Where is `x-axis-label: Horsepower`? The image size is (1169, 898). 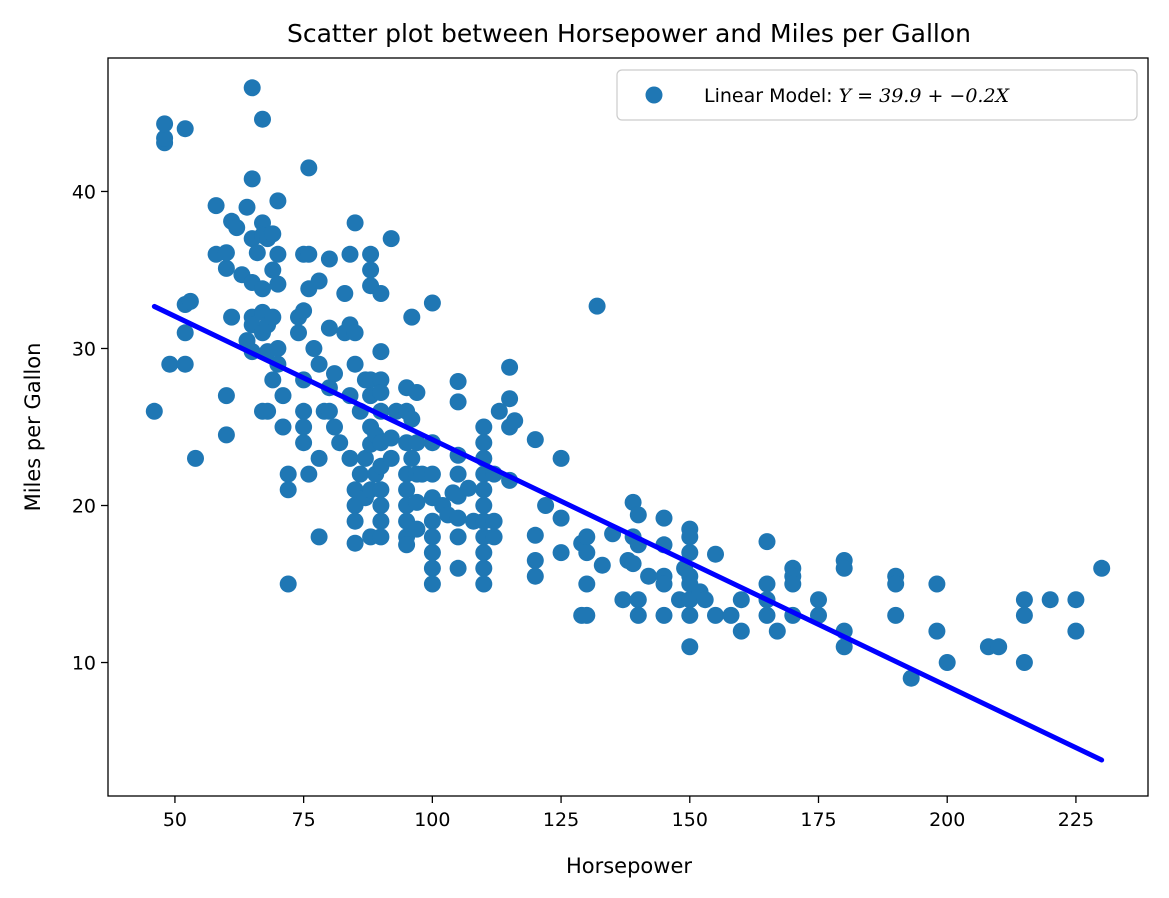 x-axis-label: Horsepower is located at coordinates (629, 866).